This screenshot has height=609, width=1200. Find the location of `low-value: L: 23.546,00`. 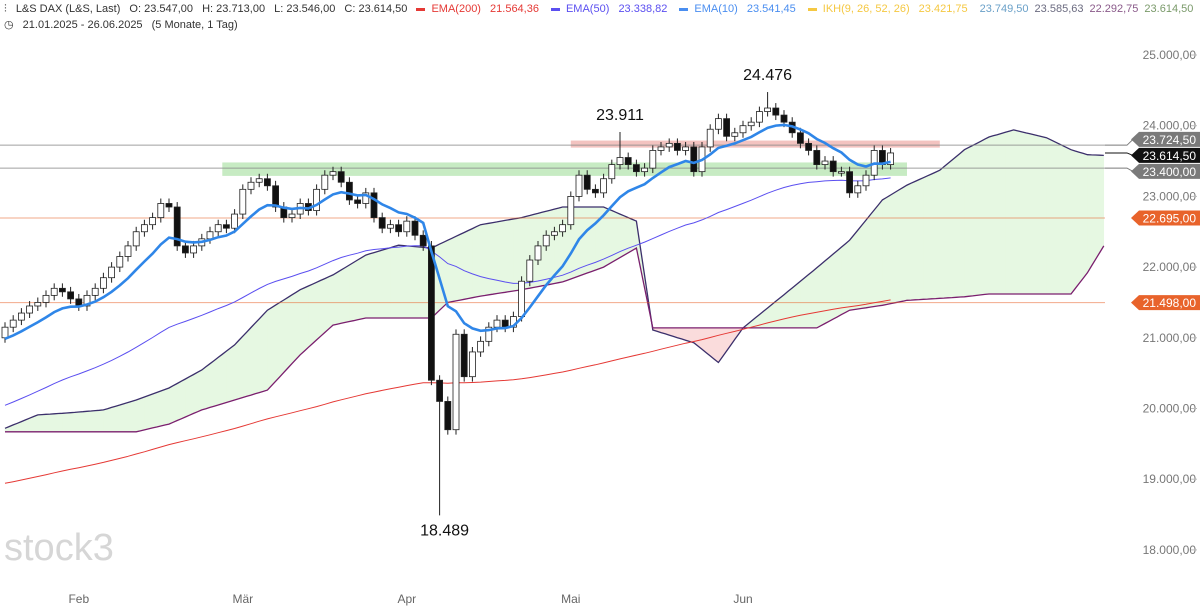

low-value: L: 23.546,00 is located at coordinates (305, 9).